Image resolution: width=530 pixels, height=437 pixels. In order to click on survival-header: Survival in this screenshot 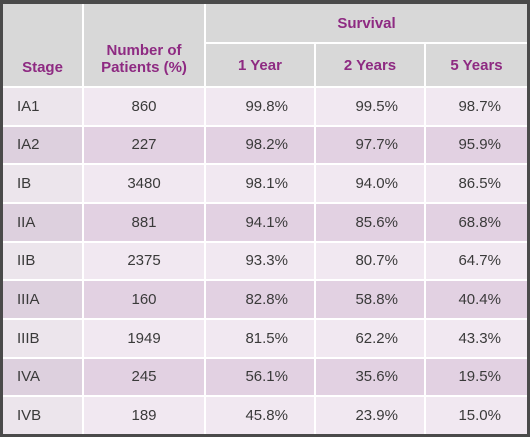, I will do `click(365, 24)`.